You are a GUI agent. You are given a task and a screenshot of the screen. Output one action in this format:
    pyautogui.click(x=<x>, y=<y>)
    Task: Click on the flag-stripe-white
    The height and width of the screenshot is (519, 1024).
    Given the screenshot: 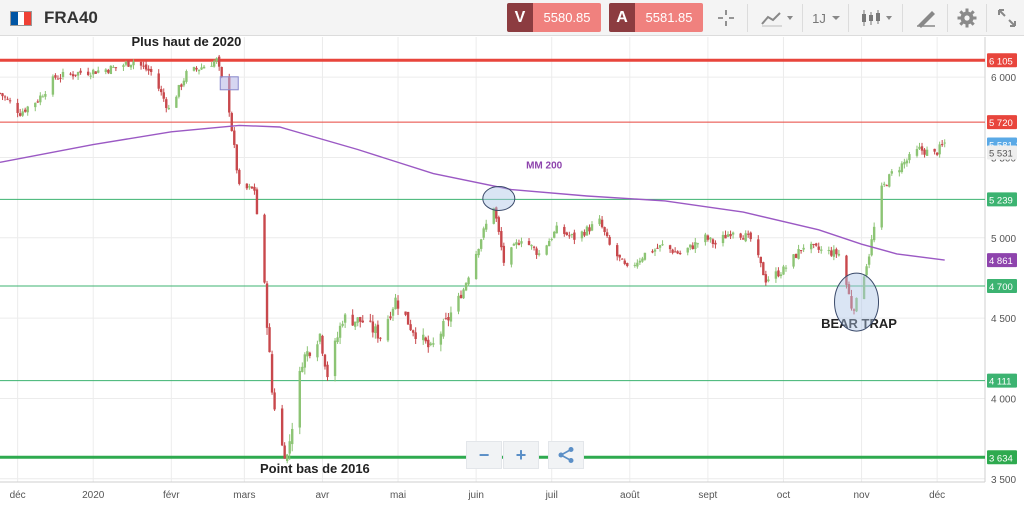 What is the action you would take?
    pyautogui.click(x=21, y=18)
    